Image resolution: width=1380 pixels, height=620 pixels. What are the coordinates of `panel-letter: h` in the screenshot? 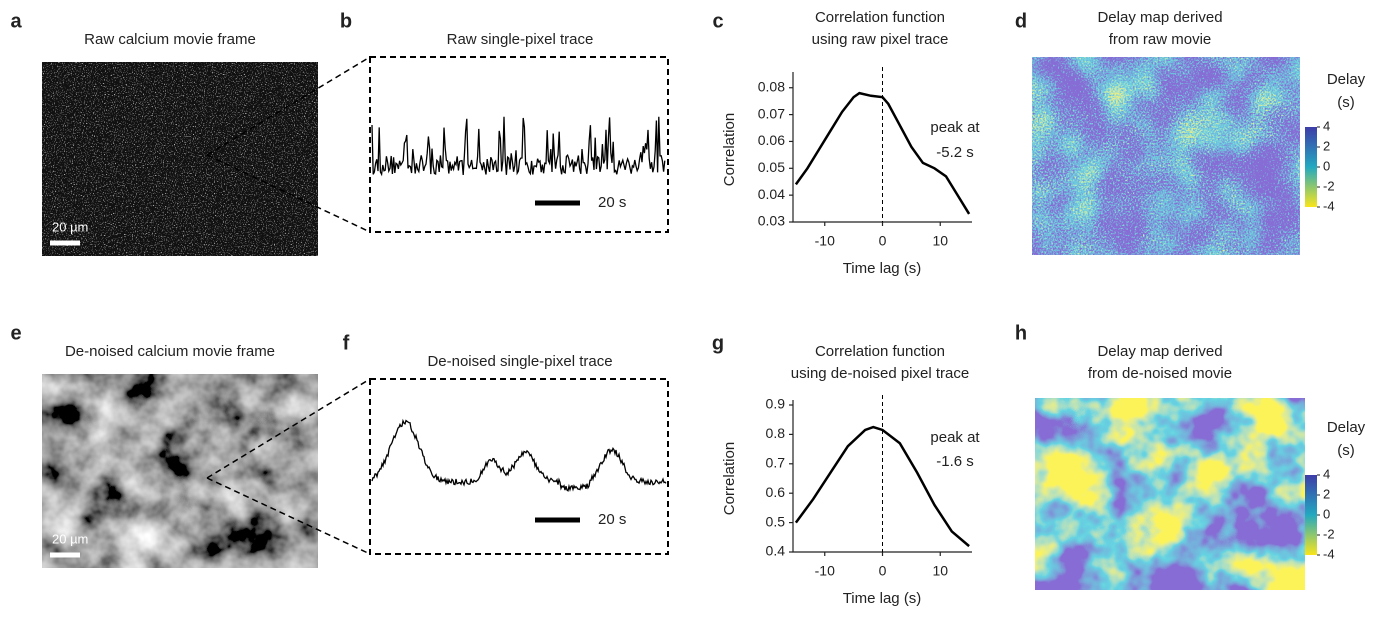 It's located at (1021, 333).